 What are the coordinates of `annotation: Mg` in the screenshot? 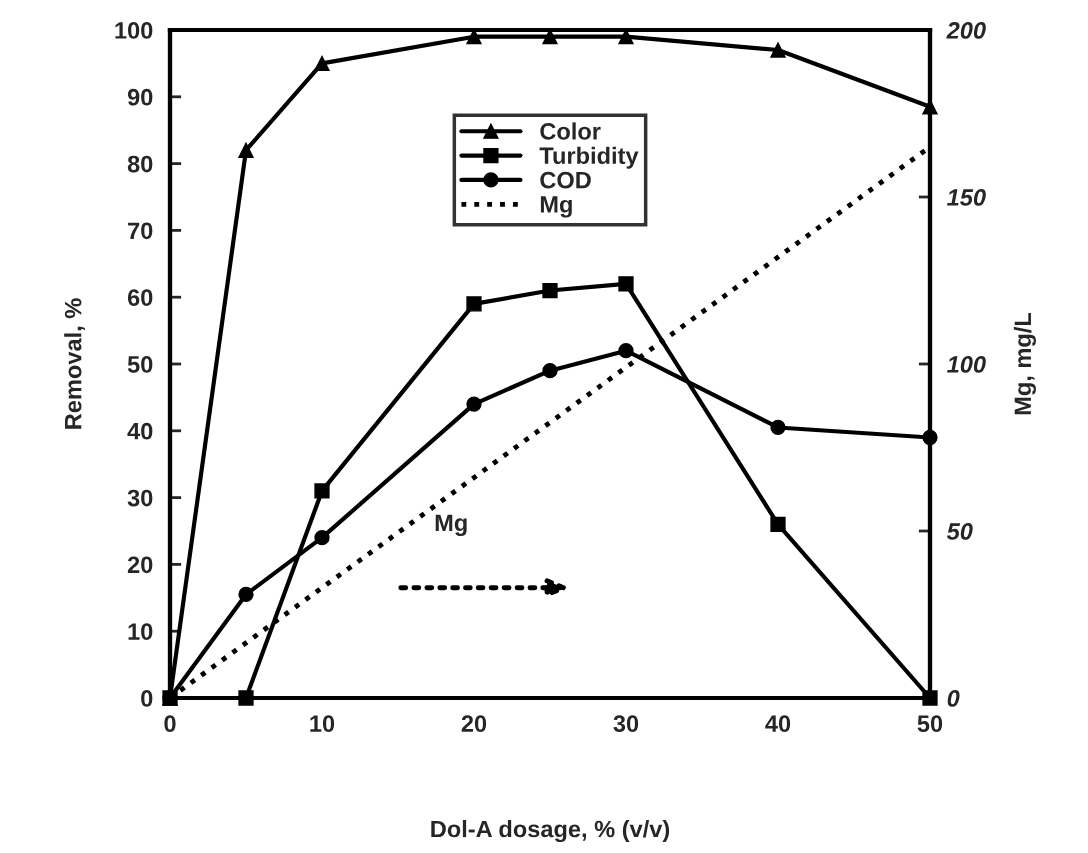 It's located at (451, 525).